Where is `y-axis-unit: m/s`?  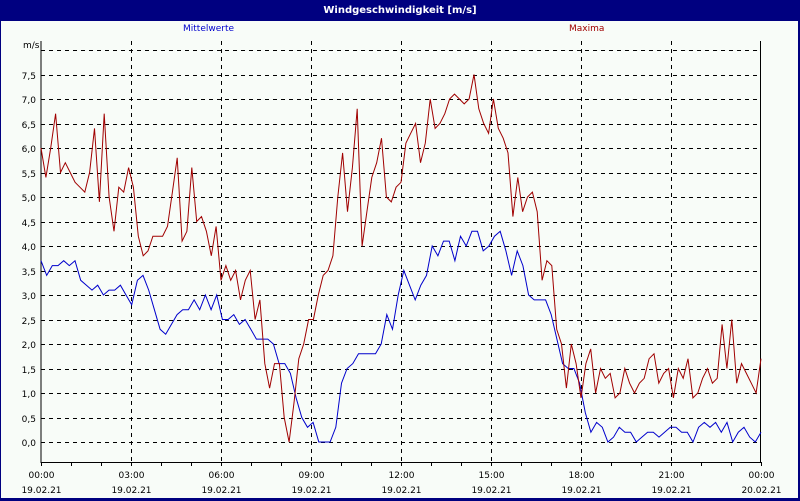 y-axis-unit: m/s is located at coordinates (31, 46).